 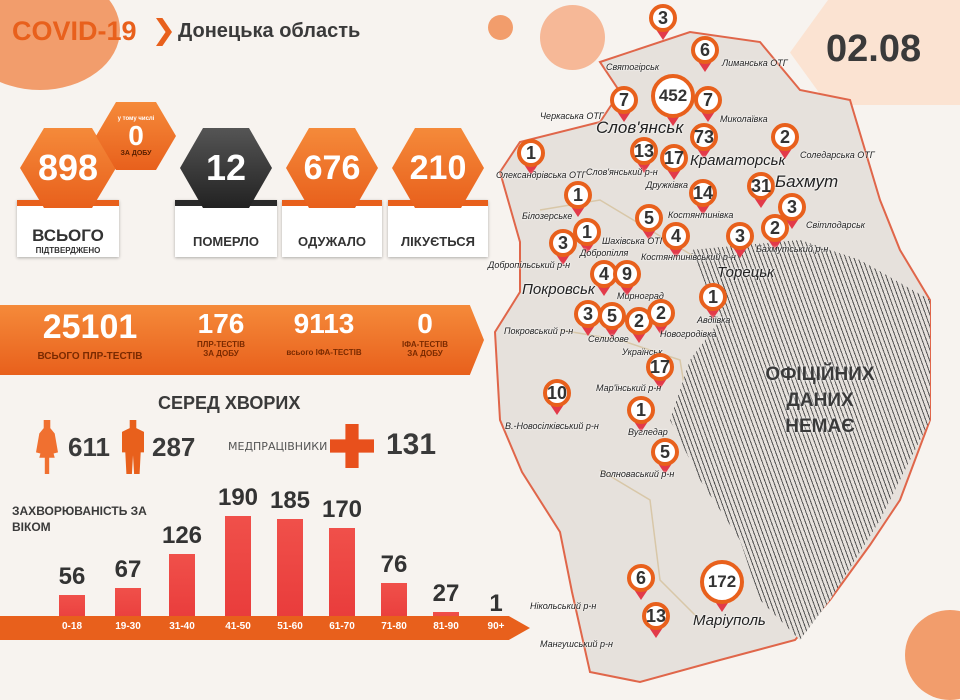 What do you see at coordinates (608, 339) in the screenshot?
I see `map-place-label: Селидове` at bounding box center [608, 339].